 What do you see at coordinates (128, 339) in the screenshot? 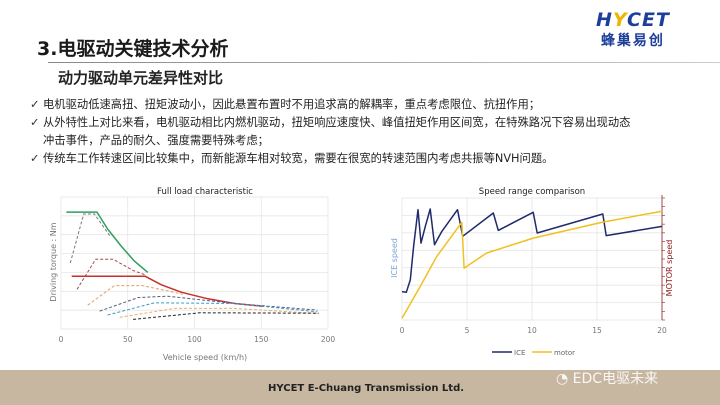
I see `x-tick-label: 50` at bounding box center [128, 339].